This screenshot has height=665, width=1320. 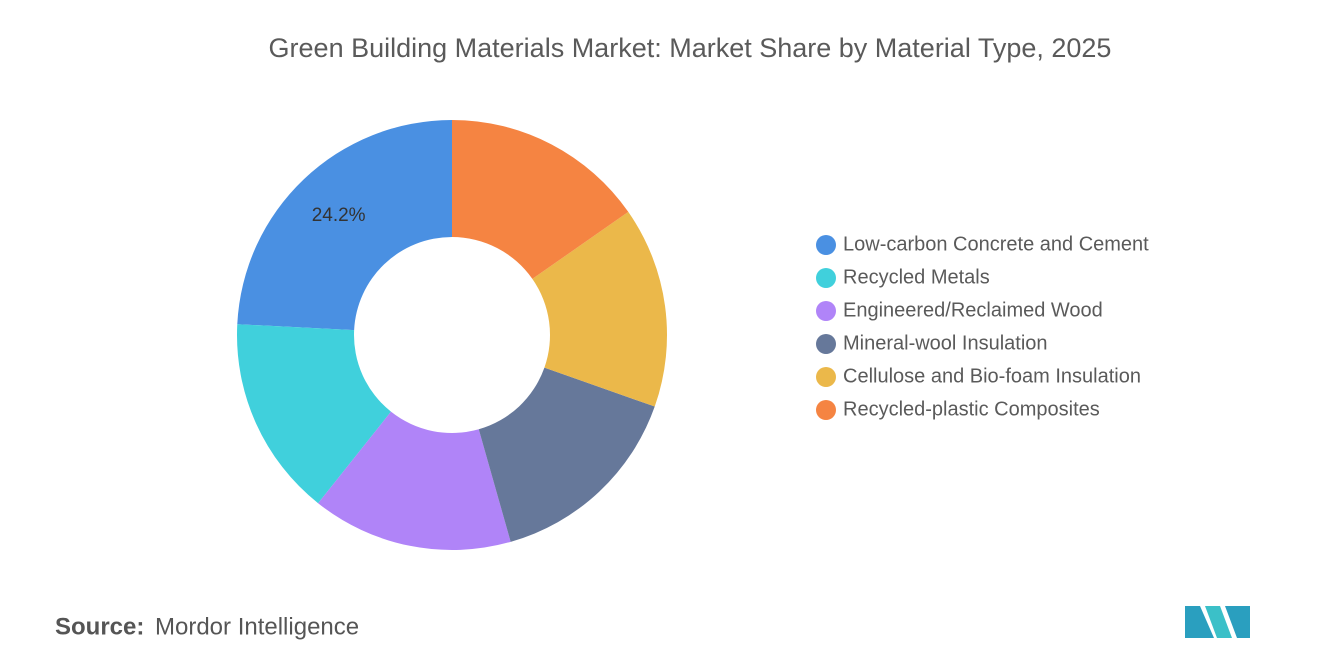 What do you see at coordinates (99, 626) in the screenshot?
I see `source-label: Source:` at bounding box center [99, 626].